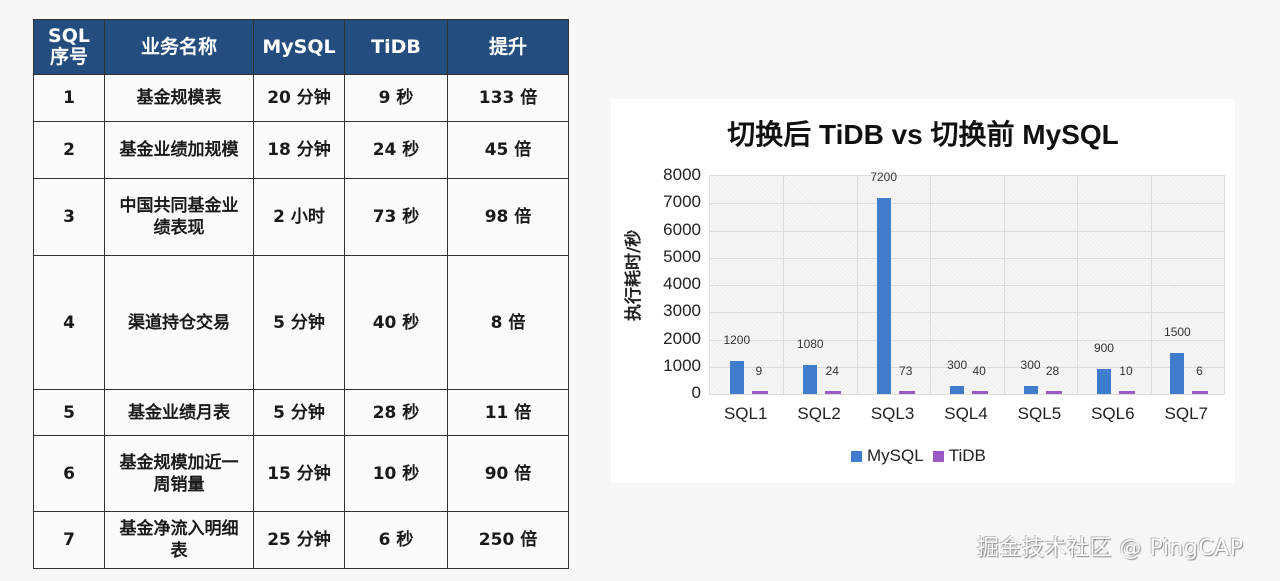 This screenshot has height=581, width=1280. I want to click on cell-business-name: 基金业绩月表, so click(179, 412).